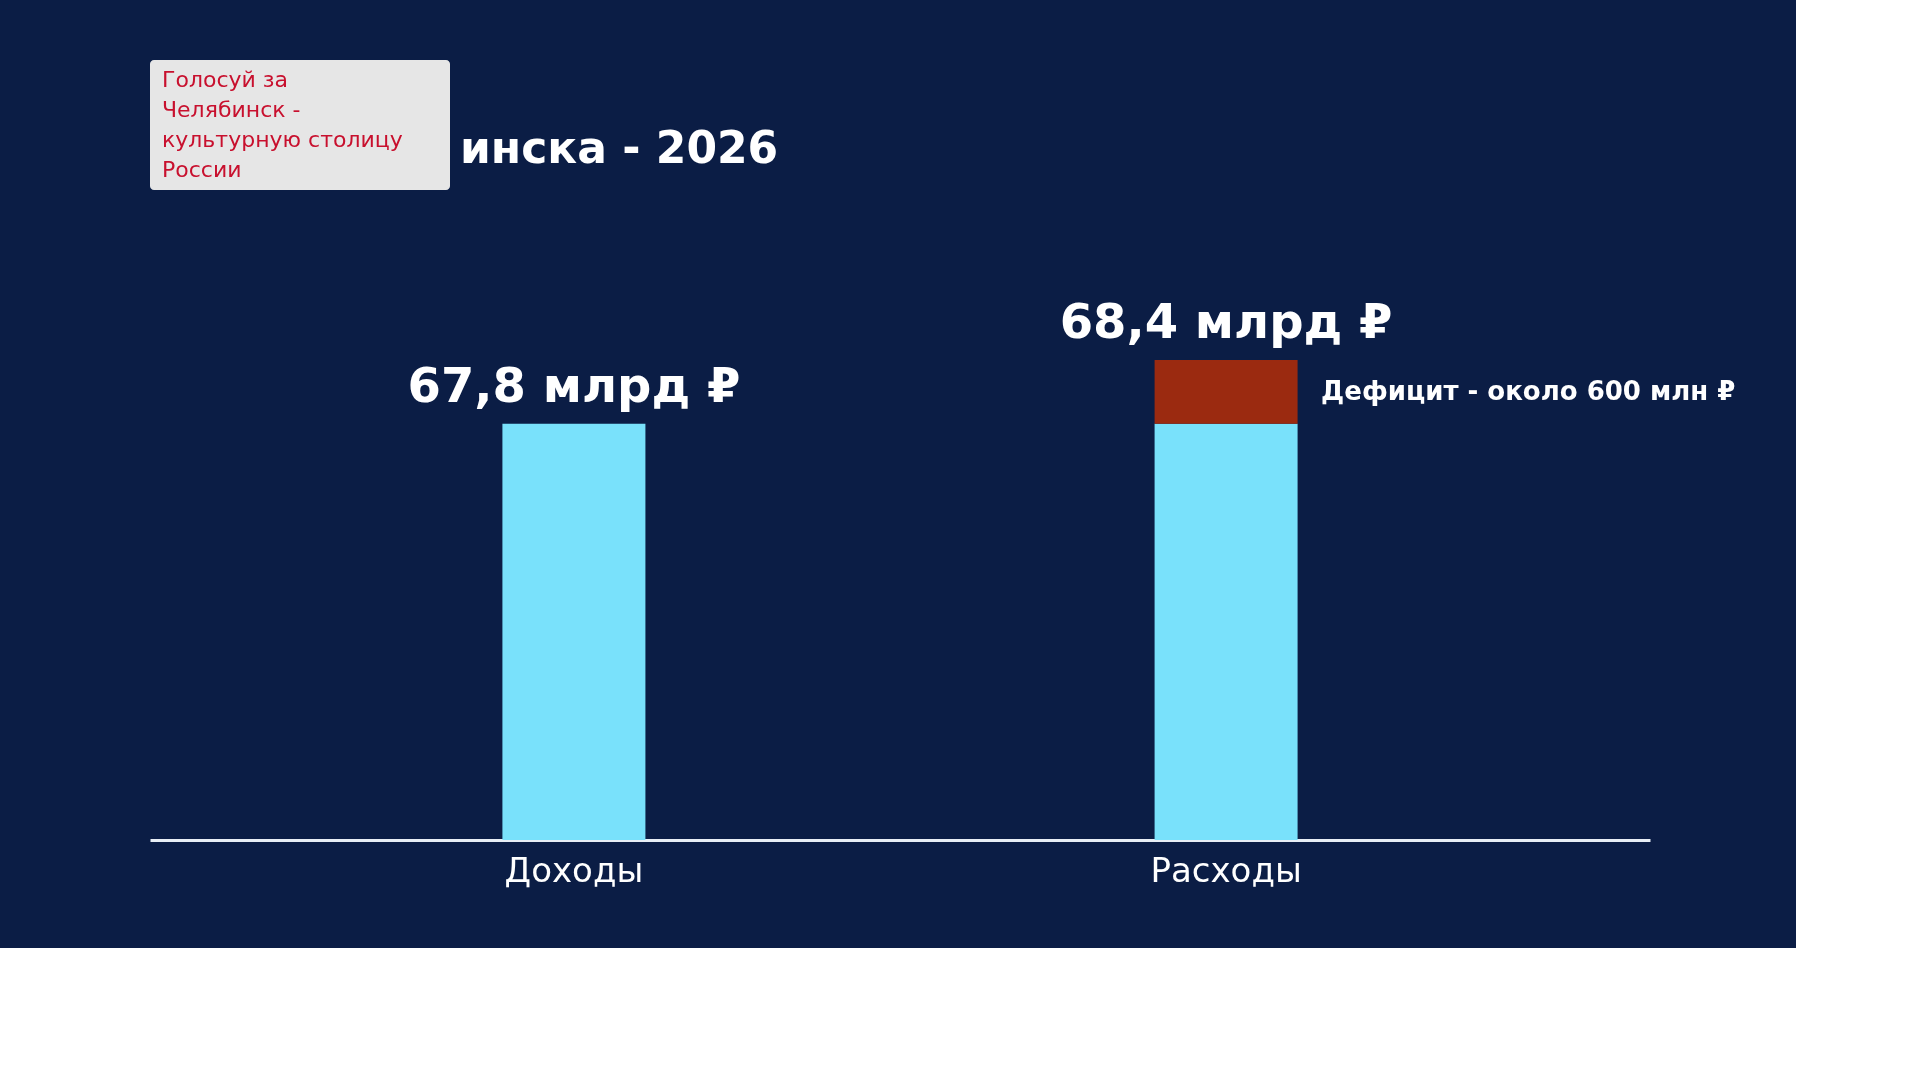  Describe the element at coordinates (282, 124) in the screenshot. I see `text: Голосуй за Челябинск - культурную столицу России` at that location.